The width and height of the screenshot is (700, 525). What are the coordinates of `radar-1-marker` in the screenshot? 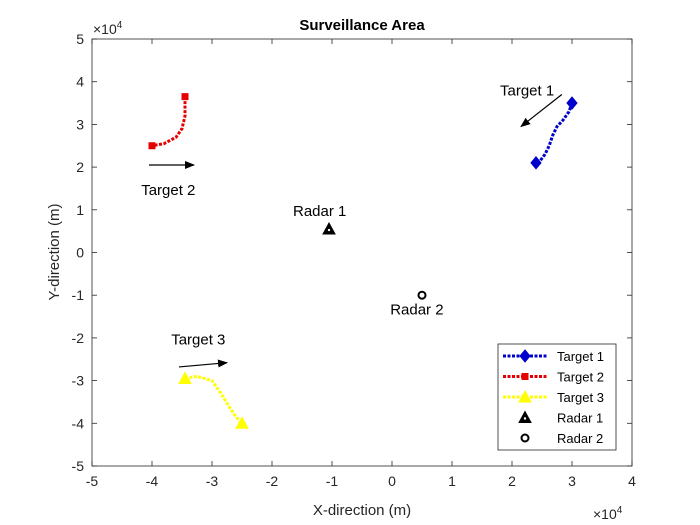 It's located at (329, 228).